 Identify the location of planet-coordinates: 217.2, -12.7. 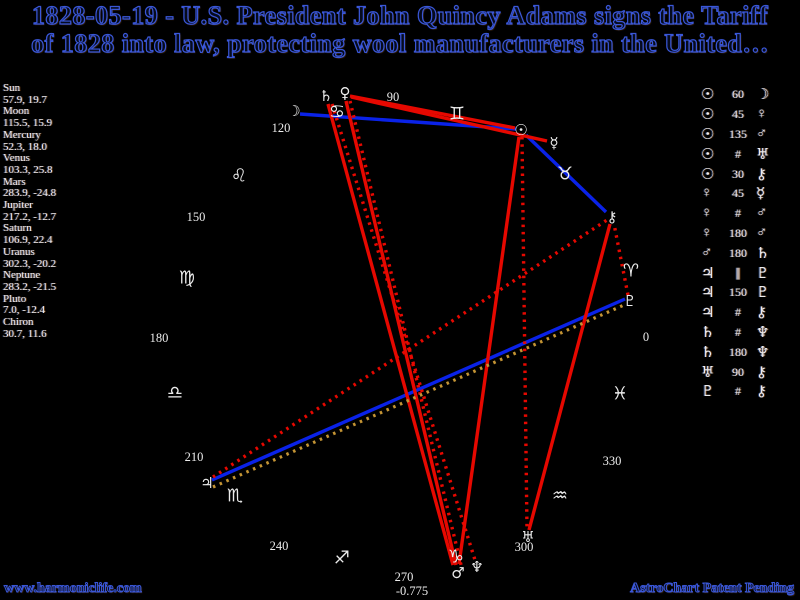
(30, 216).